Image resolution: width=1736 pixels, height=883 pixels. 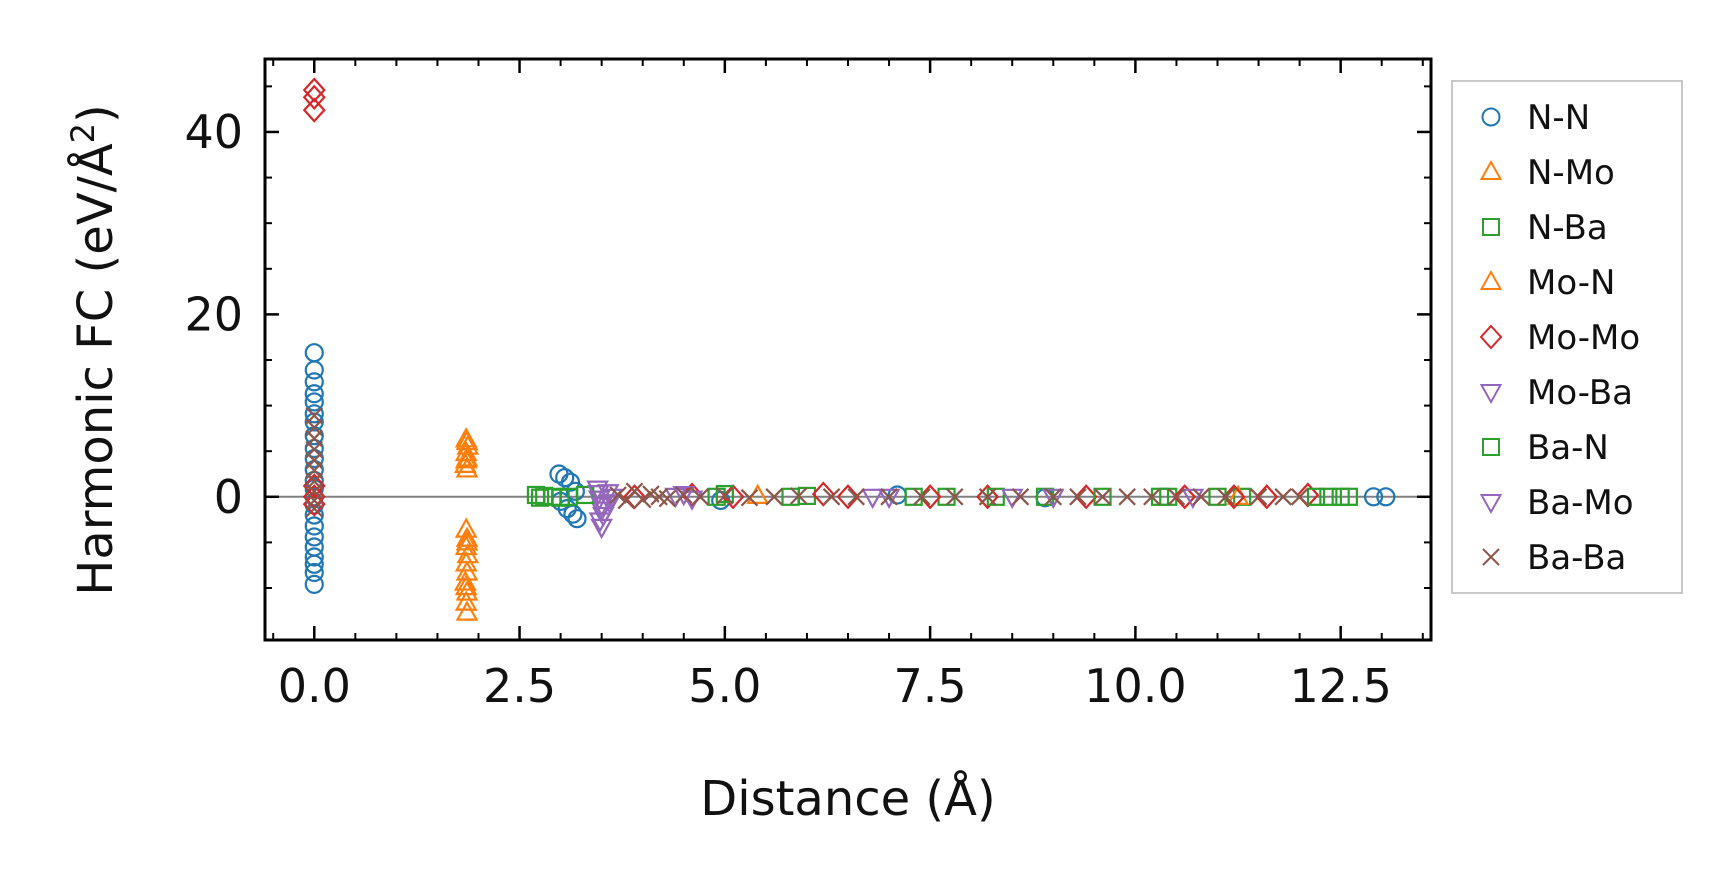 What do you see at coordinates (519, 686) in the screenshot?
I see `x-tick-label: 2.5` at bounding box center [519, 686].